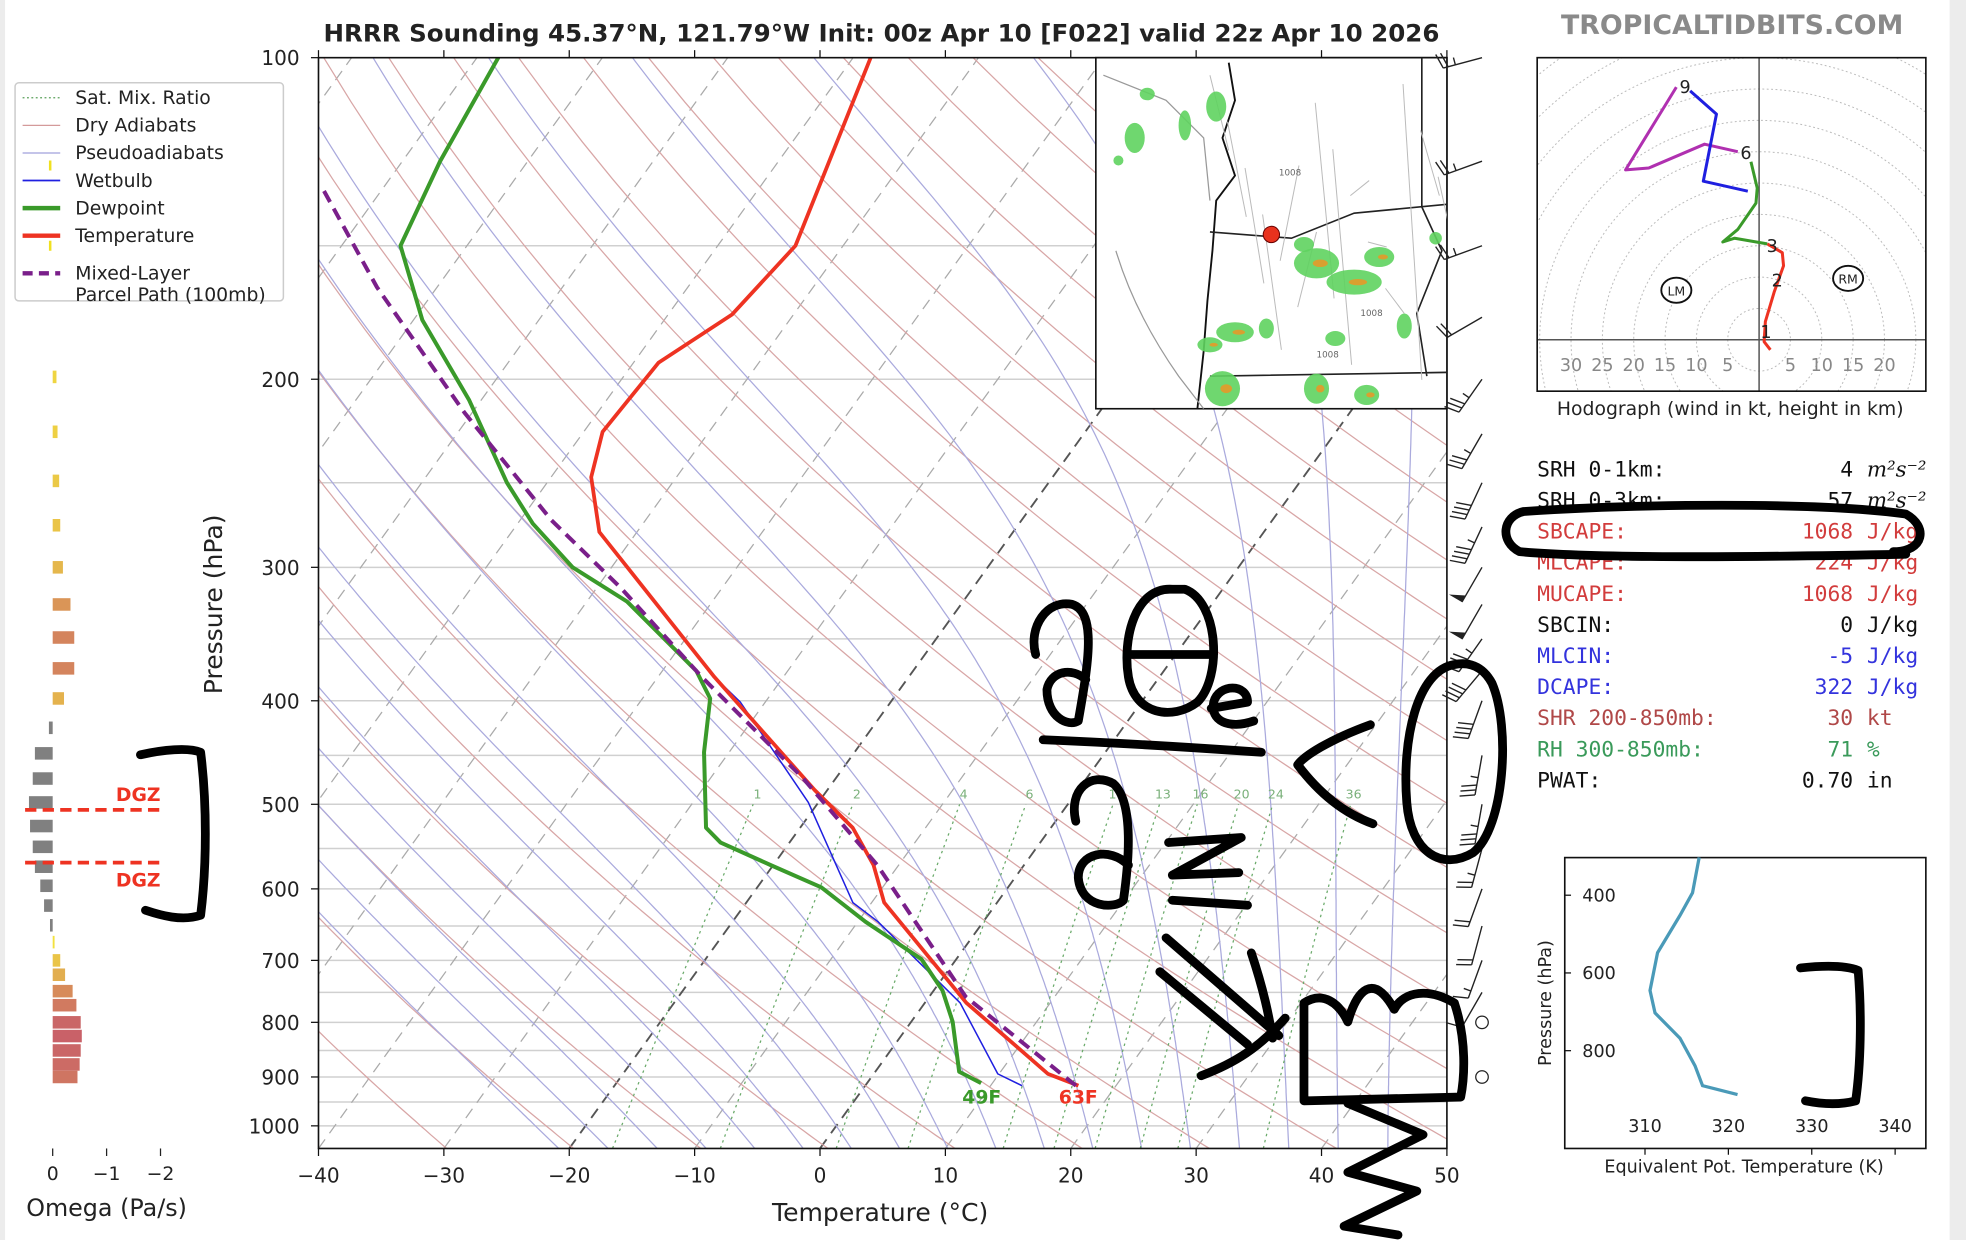  What do you see at coordinates (135, 126) in the screenshot?
I see `legend-label: Dry Adiabats` at bounding box center [135, 126].